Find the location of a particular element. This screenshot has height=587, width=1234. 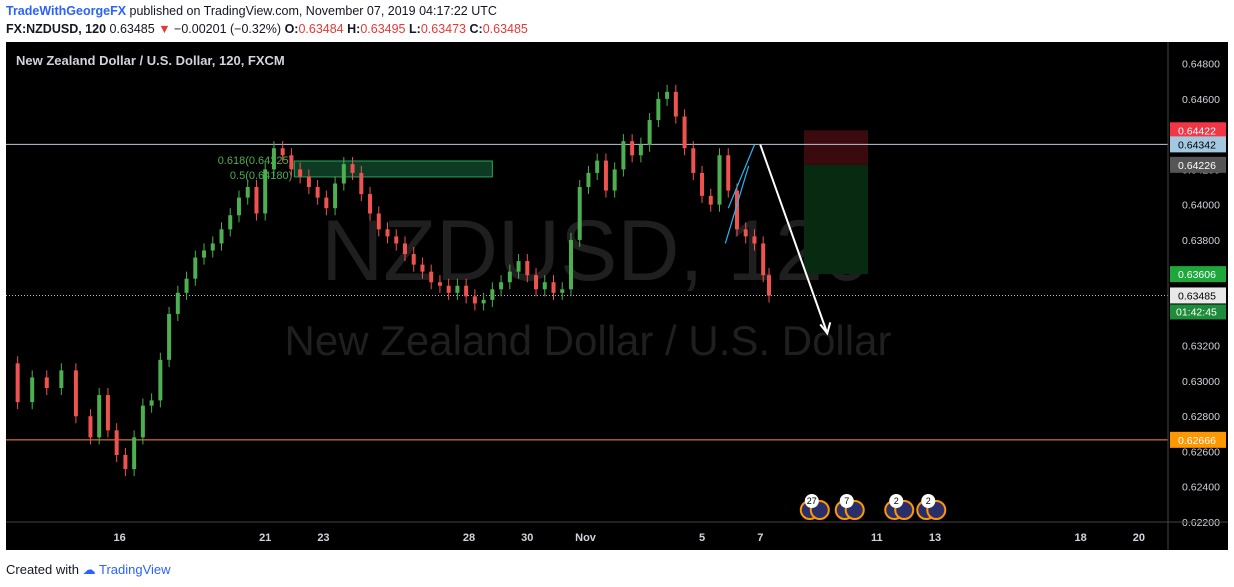

high-label: H: is located at coordinates (354, 29).